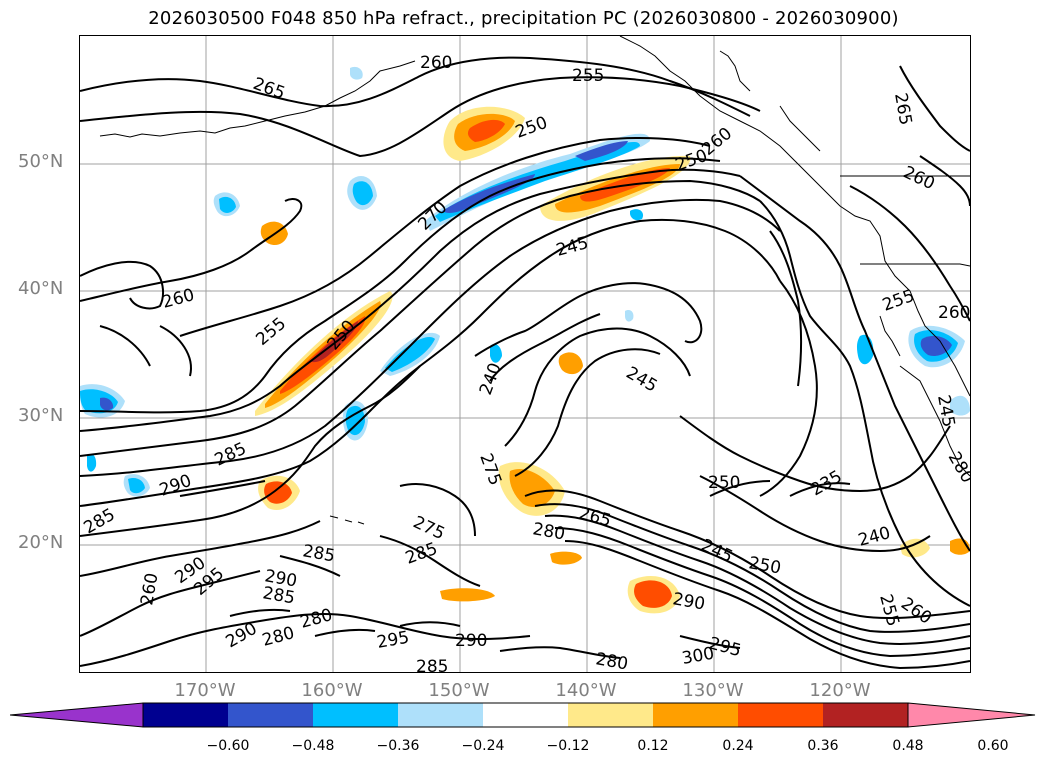 The height and width of the screenshot is (765, 1047). I want to click on colorbar-tick-label: 0.48, so click(908, 746).